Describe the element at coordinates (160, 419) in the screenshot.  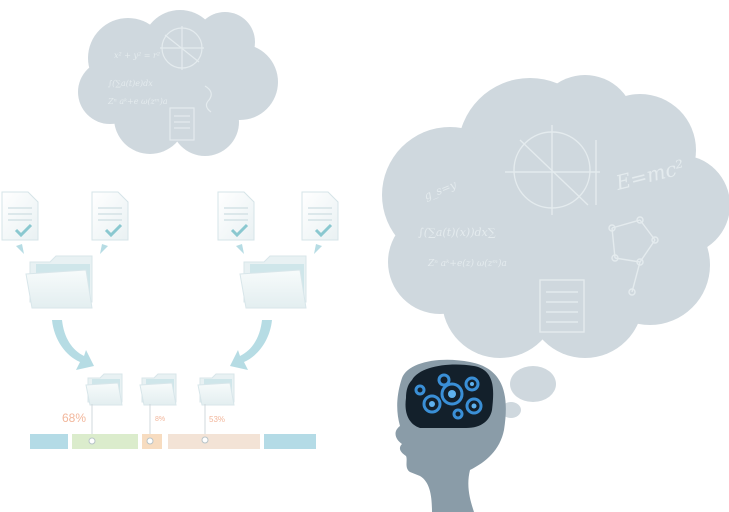
I see `percent-label-8: 8%` at that location.